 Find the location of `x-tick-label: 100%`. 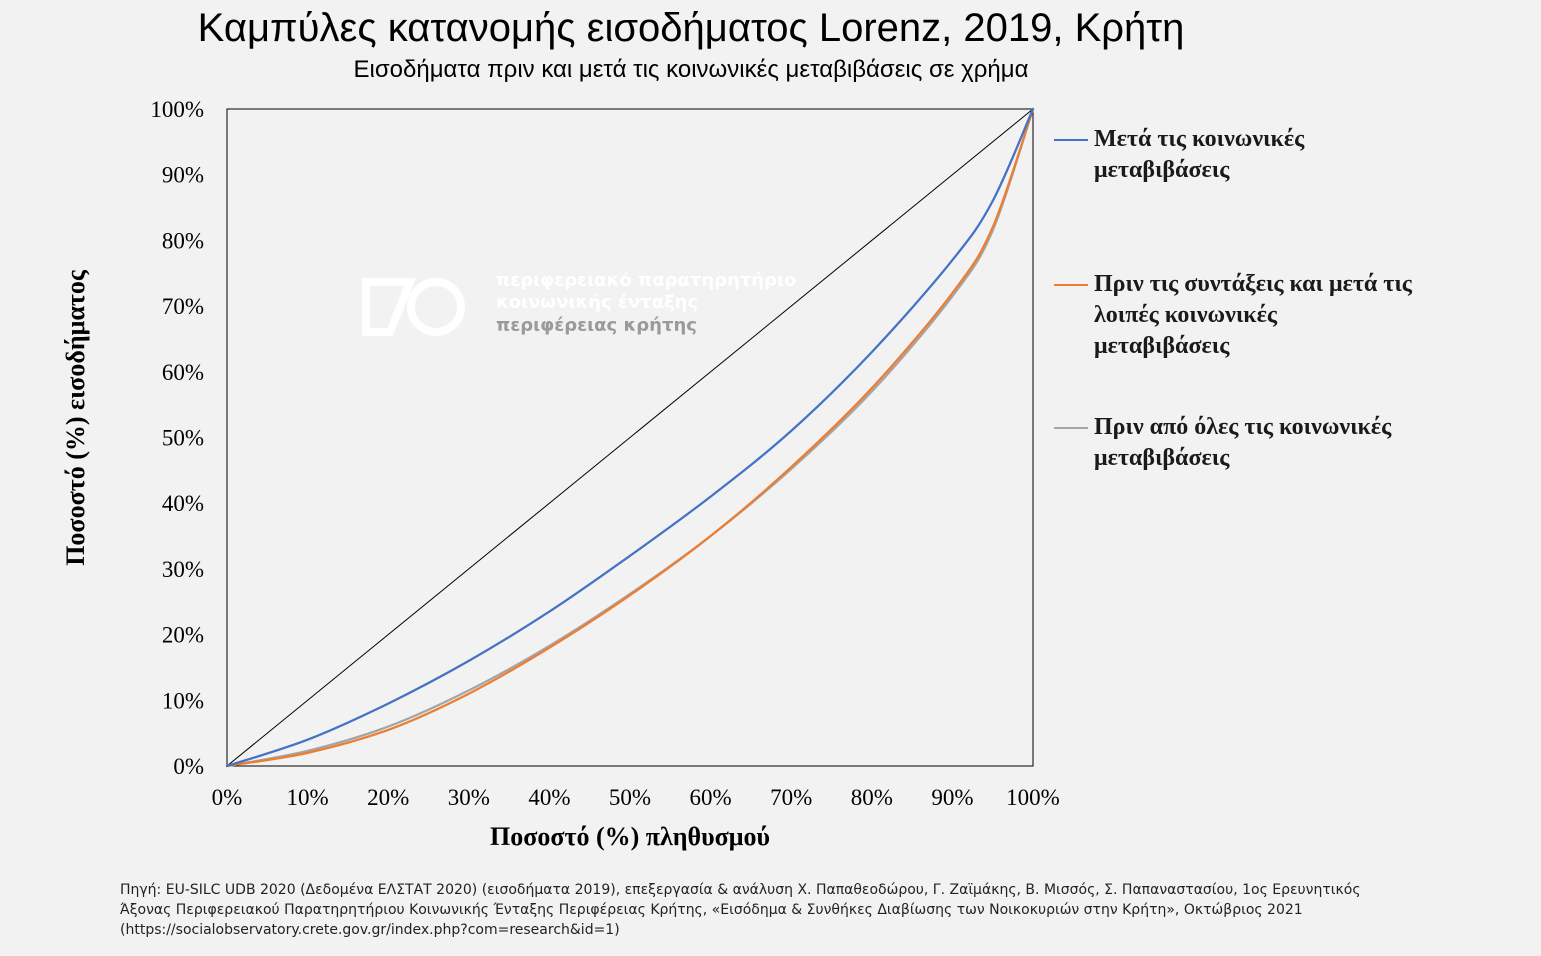

x-tick-label: 100% is located at coordinates (1033, 797).